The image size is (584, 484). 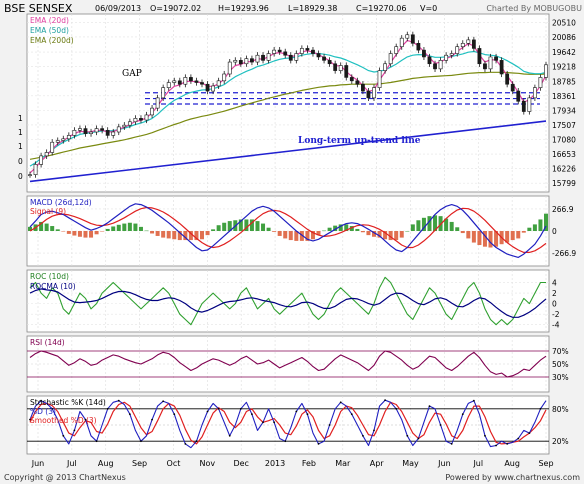 What do you see at coordinates (564, 140) in the screenshot?
I see `price-tick-label: 17080` at bounding box center [564, 140].